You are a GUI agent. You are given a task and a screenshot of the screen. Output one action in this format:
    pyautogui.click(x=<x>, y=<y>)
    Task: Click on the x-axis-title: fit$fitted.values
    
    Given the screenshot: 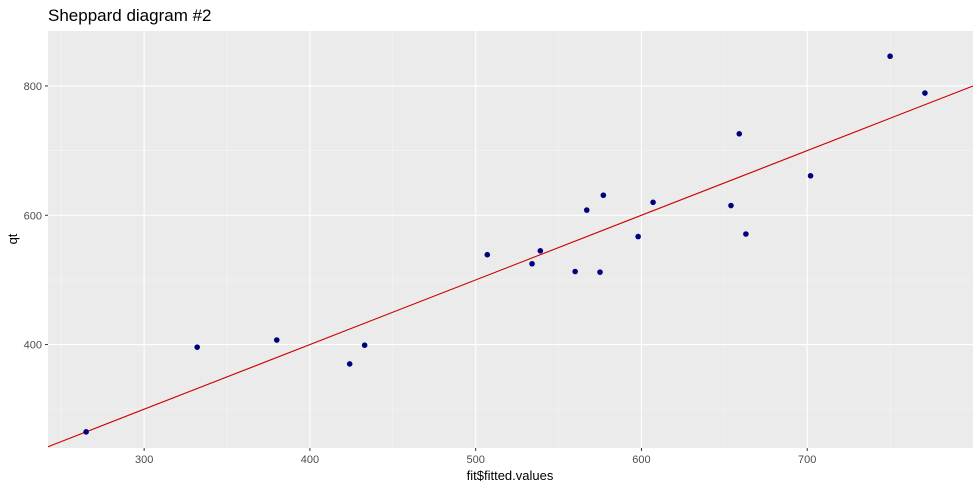 What is the action you would take?
    pyautogui.click(x=510, y=475)
    